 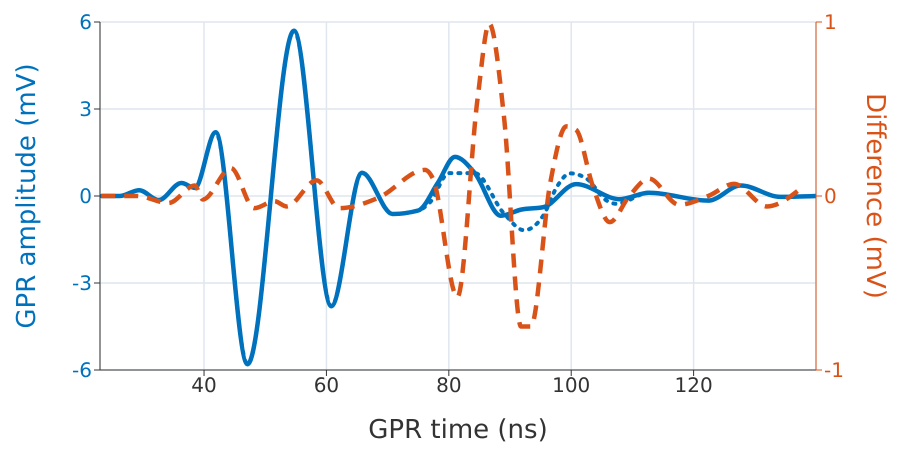 What do you see at coordinates (27, 196) in the screenshot?
I see `y-axis-title: GPR amplitude (mV)` at bounding box center [27, 196].